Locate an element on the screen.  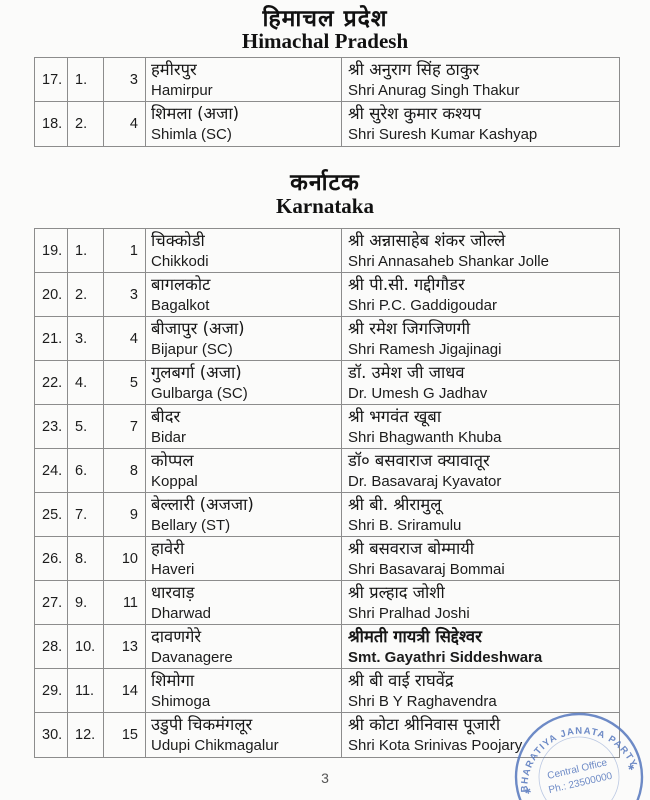
constituency-name-hindi: उडुपी चिकमंगलूर is located at coordinates (202, 724).